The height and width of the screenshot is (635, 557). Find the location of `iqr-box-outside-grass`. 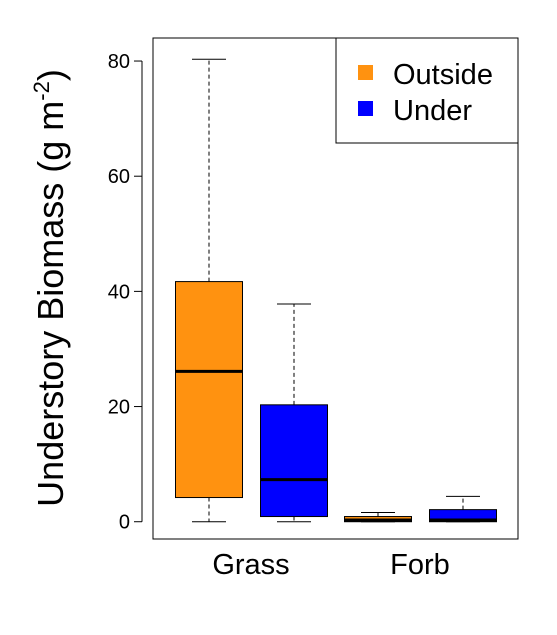

iqr-box-outside-grass is located at coordinates (209, 390).